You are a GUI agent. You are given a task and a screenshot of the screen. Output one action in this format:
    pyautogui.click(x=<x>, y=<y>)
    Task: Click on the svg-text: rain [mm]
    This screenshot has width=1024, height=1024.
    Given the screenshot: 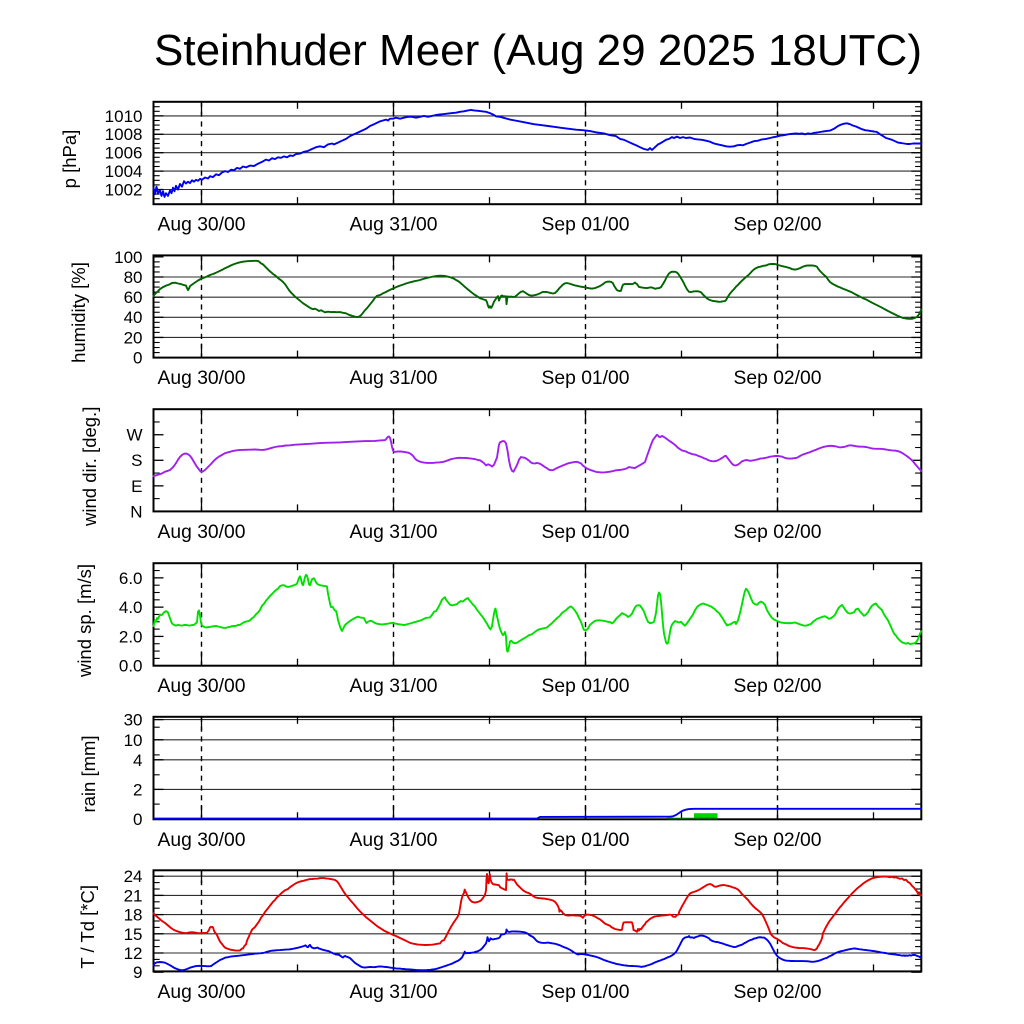 What is the action you would take?
    pyautogui.click(x=88, y=773)
    